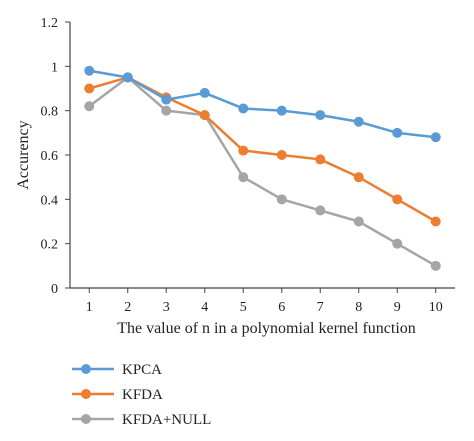 Image resolution: width=474 pixels, height=441 pixels. Describe the element at coordinates (23, 154) in the screenshot. I see `y-axis-title: Accurency` at that location.